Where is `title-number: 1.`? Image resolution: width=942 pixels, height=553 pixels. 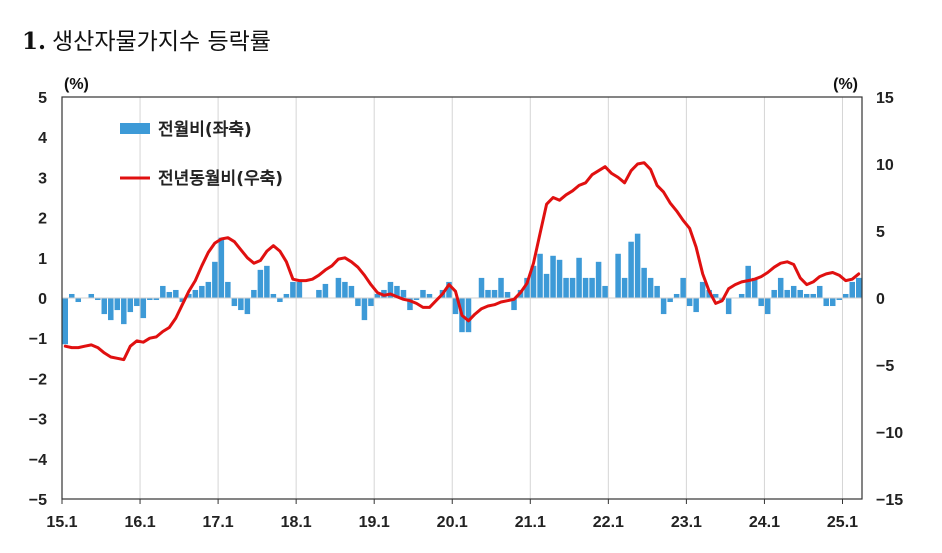 title-number: 1. is located at coordinates (34, 41).